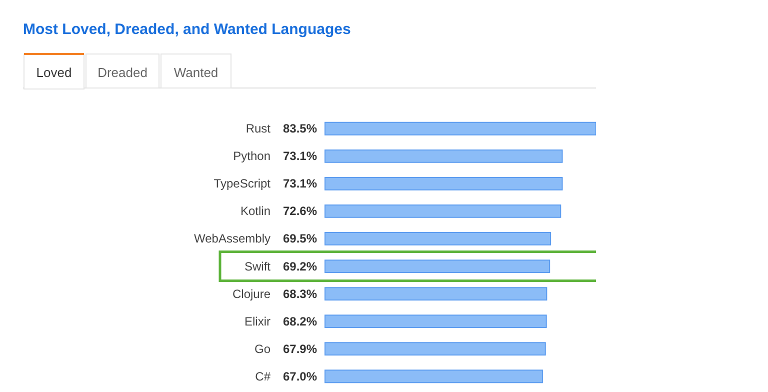 The width and height of the screenshot is (768, 392). Describe the element at coordinates (187, 29) in the screenshot. I see `text: Most Loved, Dreaded, and Wanted Languages` at that location.